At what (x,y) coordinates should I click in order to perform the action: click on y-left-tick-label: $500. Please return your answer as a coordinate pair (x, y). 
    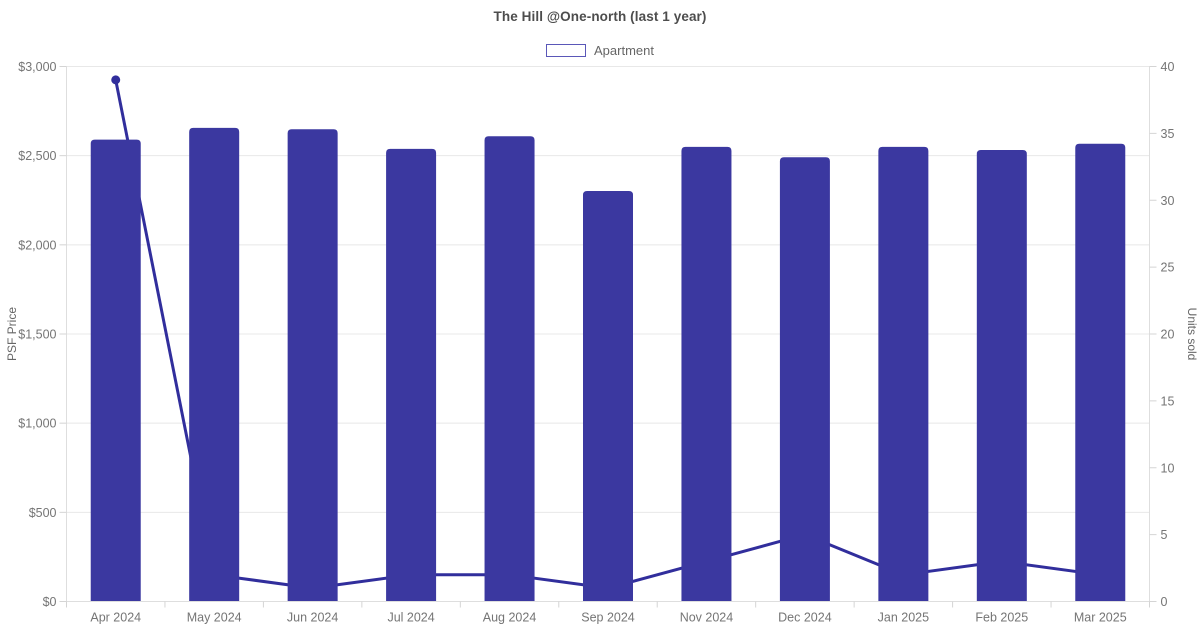
    Looking at the image, I should click on (43, 513).